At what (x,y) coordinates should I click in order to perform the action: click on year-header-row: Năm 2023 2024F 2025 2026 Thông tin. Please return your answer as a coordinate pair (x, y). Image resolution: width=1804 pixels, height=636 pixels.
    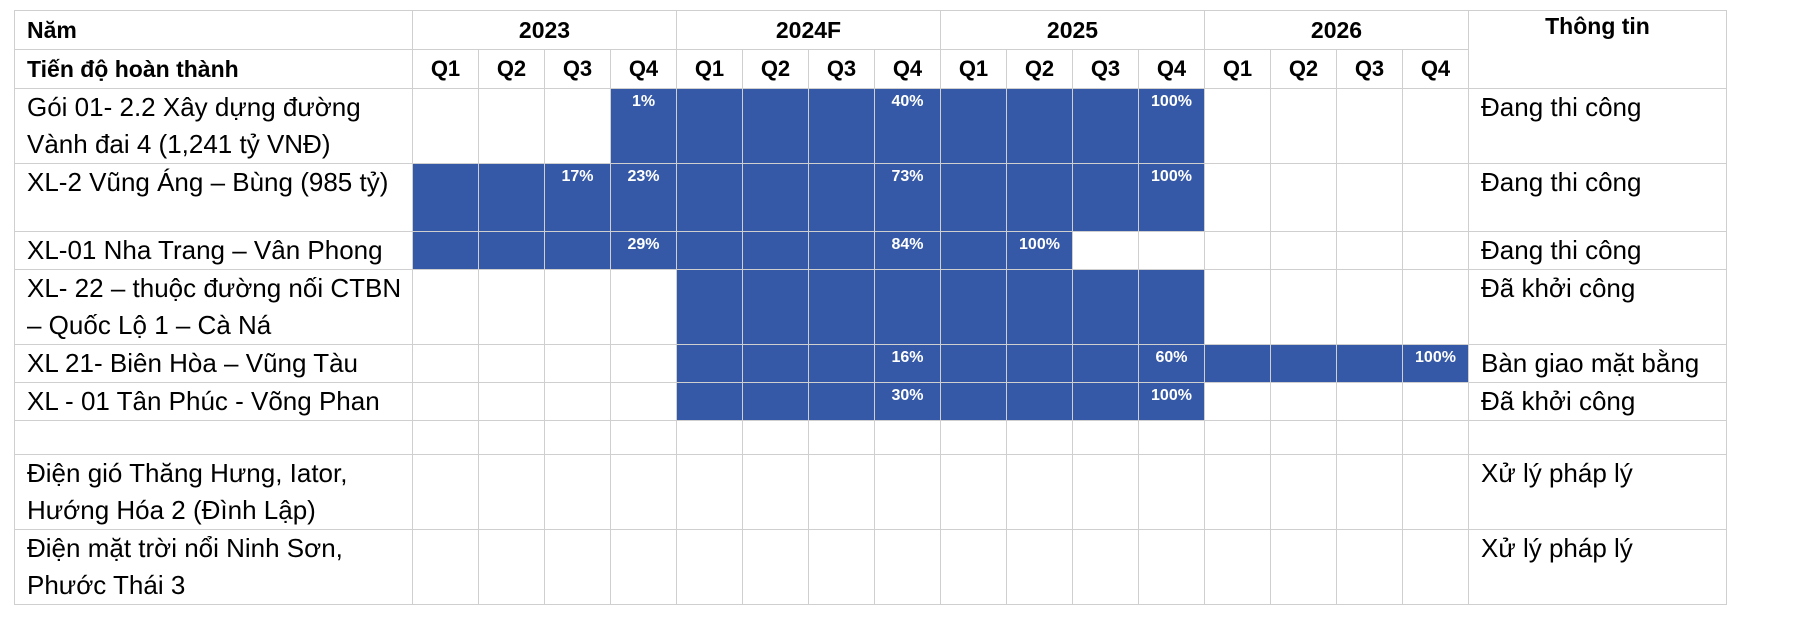
    Looking at the image, I should click on (870, 49).